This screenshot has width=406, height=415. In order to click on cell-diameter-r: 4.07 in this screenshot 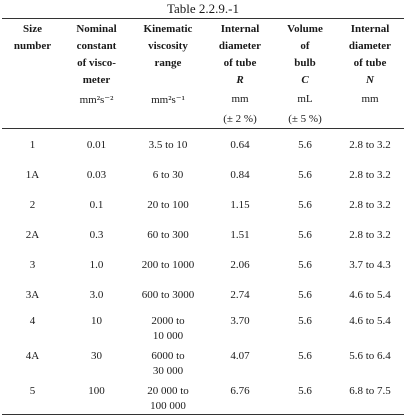, I will do `click(240, 356)`.